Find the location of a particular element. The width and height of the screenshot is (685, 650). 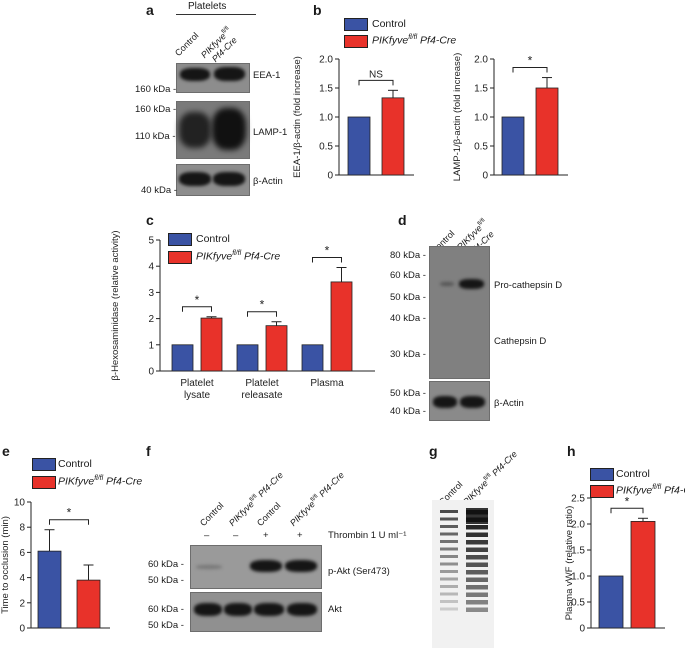

panel-h-letter: h is located at coordinates (571, 451).